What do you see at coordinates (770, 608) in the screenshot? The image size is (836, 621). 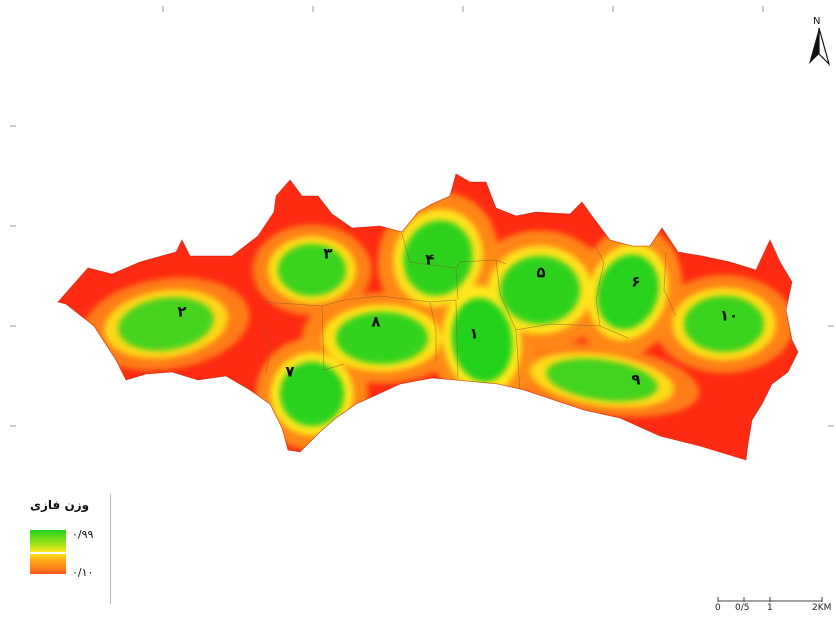 I see `scale-label-1: 1` at bounding box center [770, 608].